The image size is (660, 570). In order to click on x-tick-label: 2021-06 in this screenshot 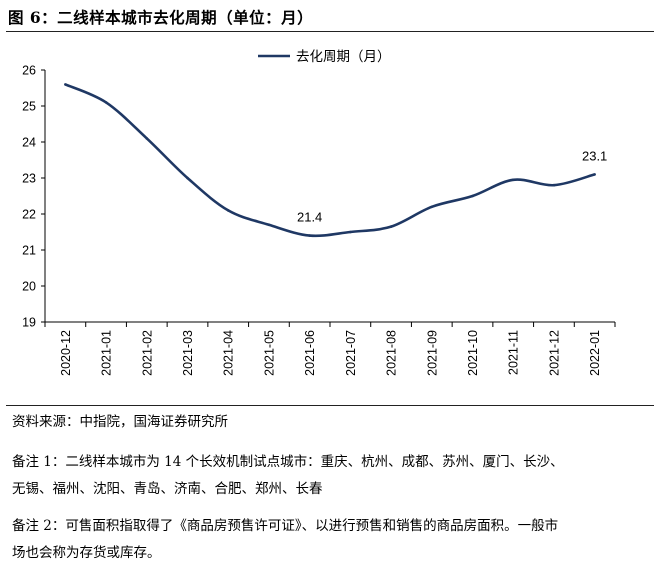, I will do `click(310, 353)`.